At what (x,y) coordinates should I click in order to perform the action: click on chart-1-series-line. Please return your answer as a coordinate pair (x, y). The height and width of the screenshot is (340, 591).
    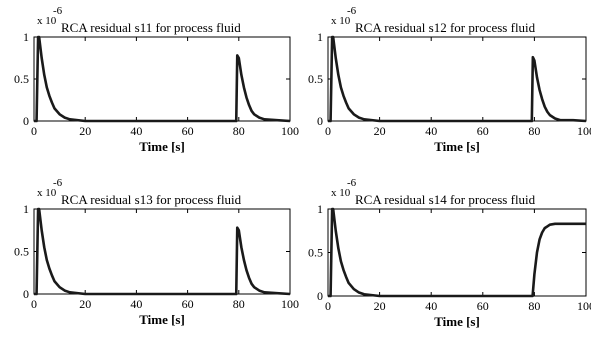
    Looking at the image, I should click on (162, 79).